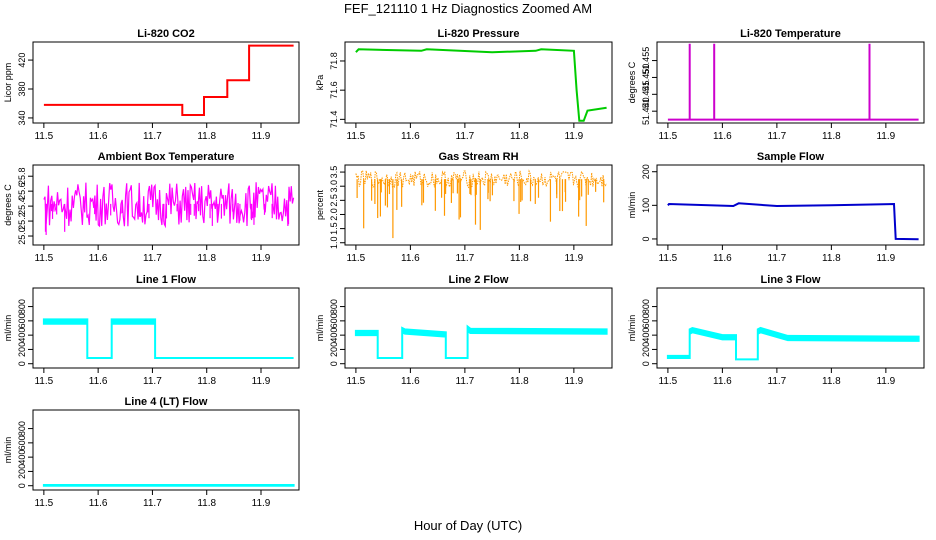  Describe the element at coordinates (791, 157) in the screenshot. I see `chart-title: Sample Flow` at that location.